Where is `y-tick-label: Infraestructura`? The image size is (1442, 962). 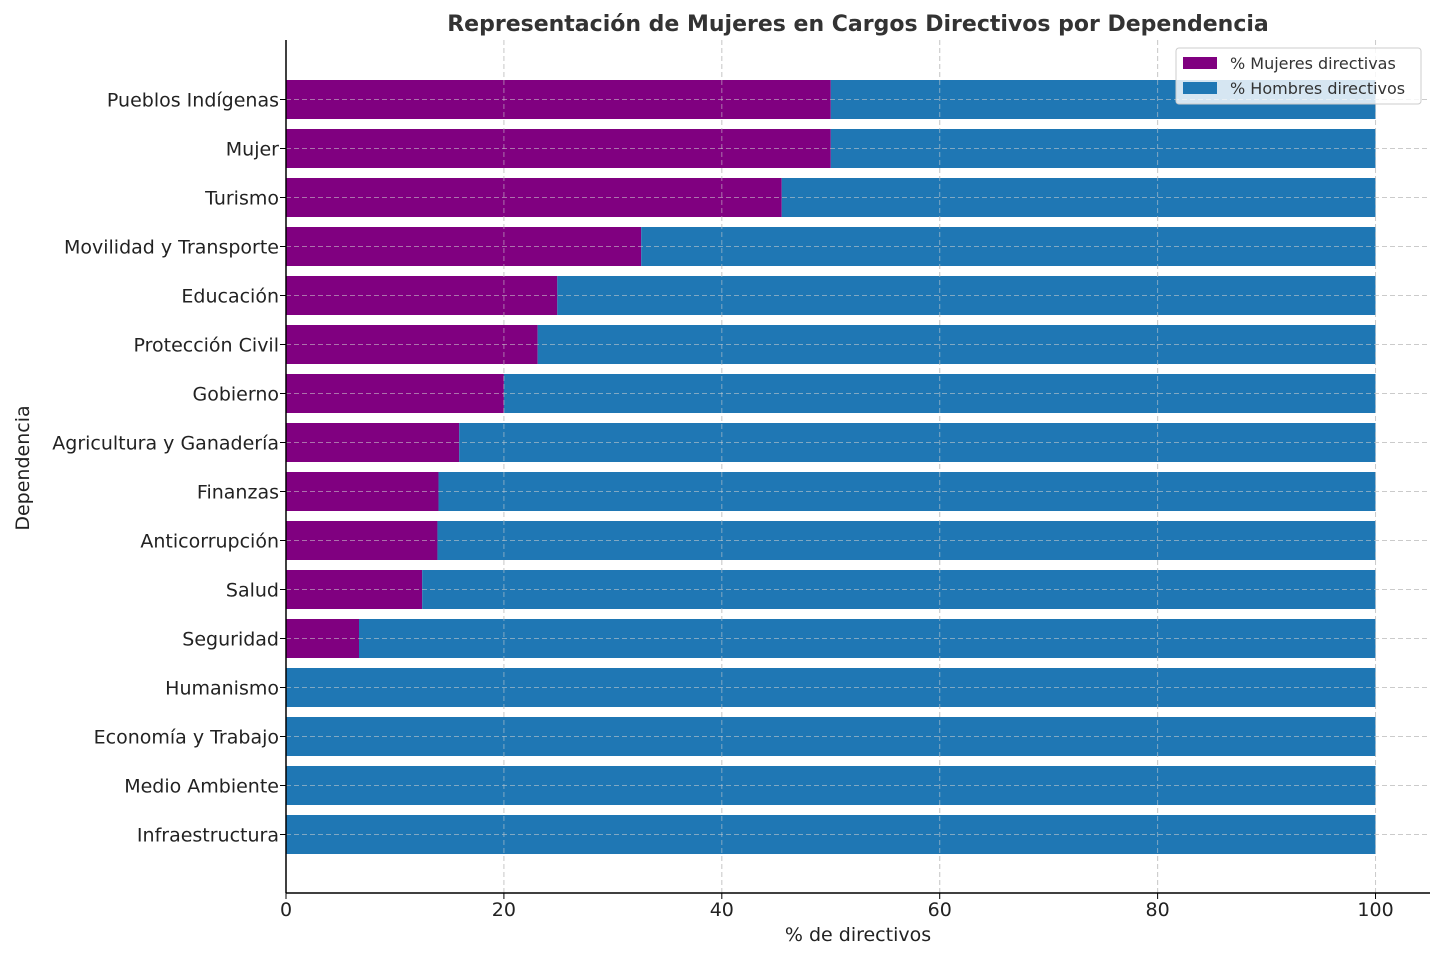 y-tick-label: Infraestructura is located at coordinates (208, 836).